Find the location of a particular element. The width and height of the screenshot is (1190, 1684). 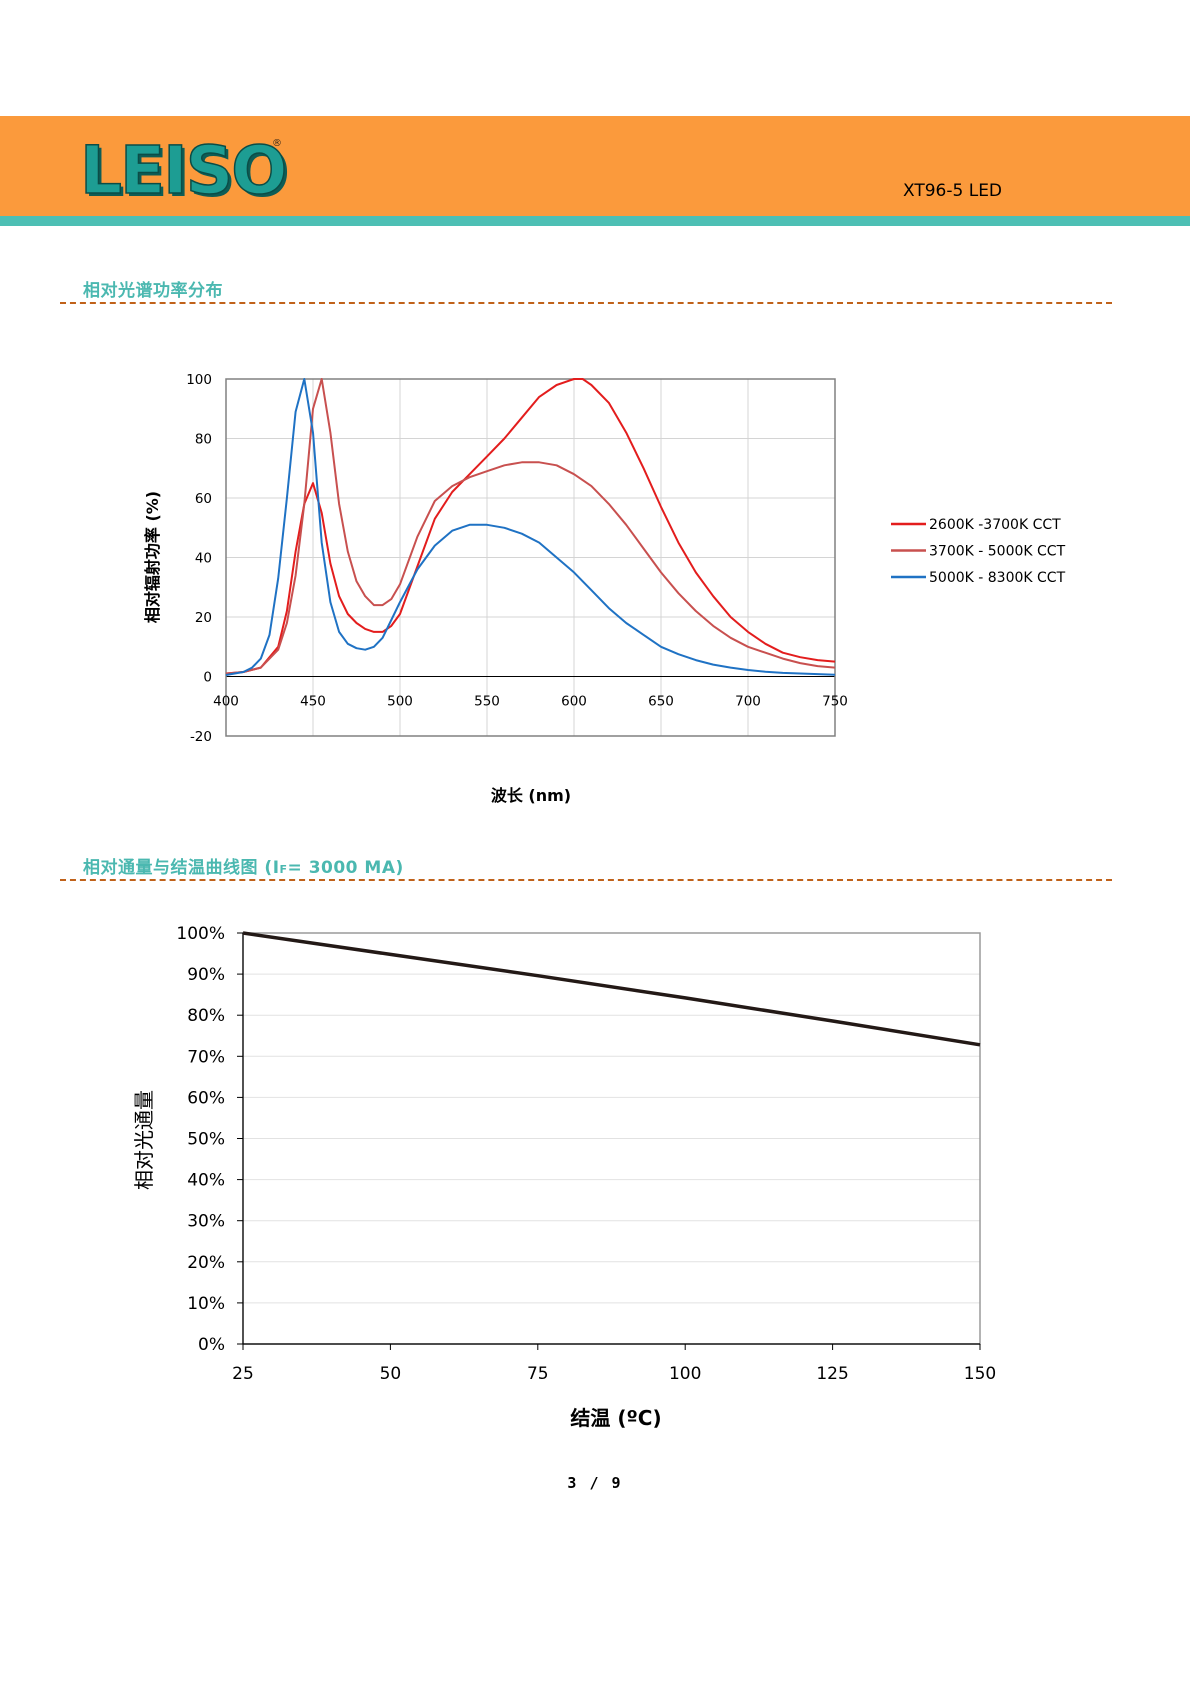

y-tick-label: 30% is located at coordinates (206, 1222).